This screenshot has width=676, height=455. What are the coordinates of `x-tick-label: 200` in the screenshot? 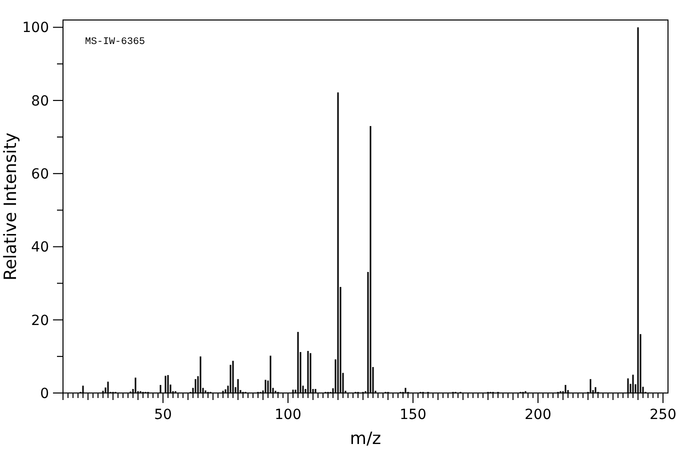 It's located at (538, 415).